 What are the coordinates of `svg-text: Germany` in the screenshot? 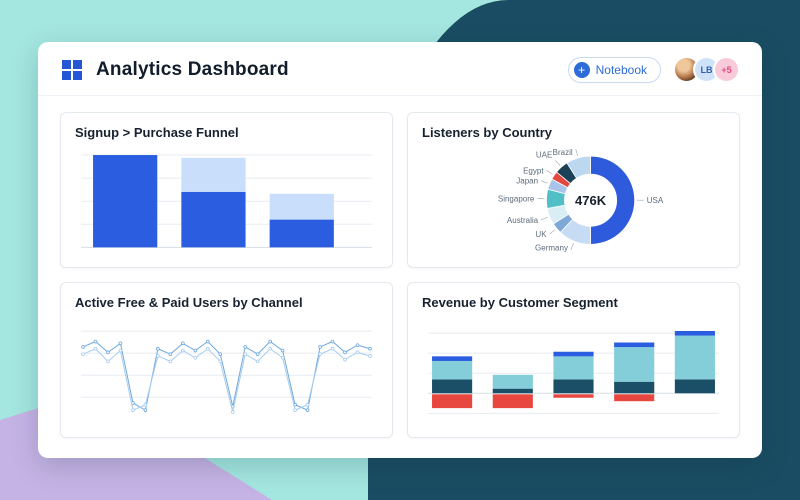 It's located at (551, 247).